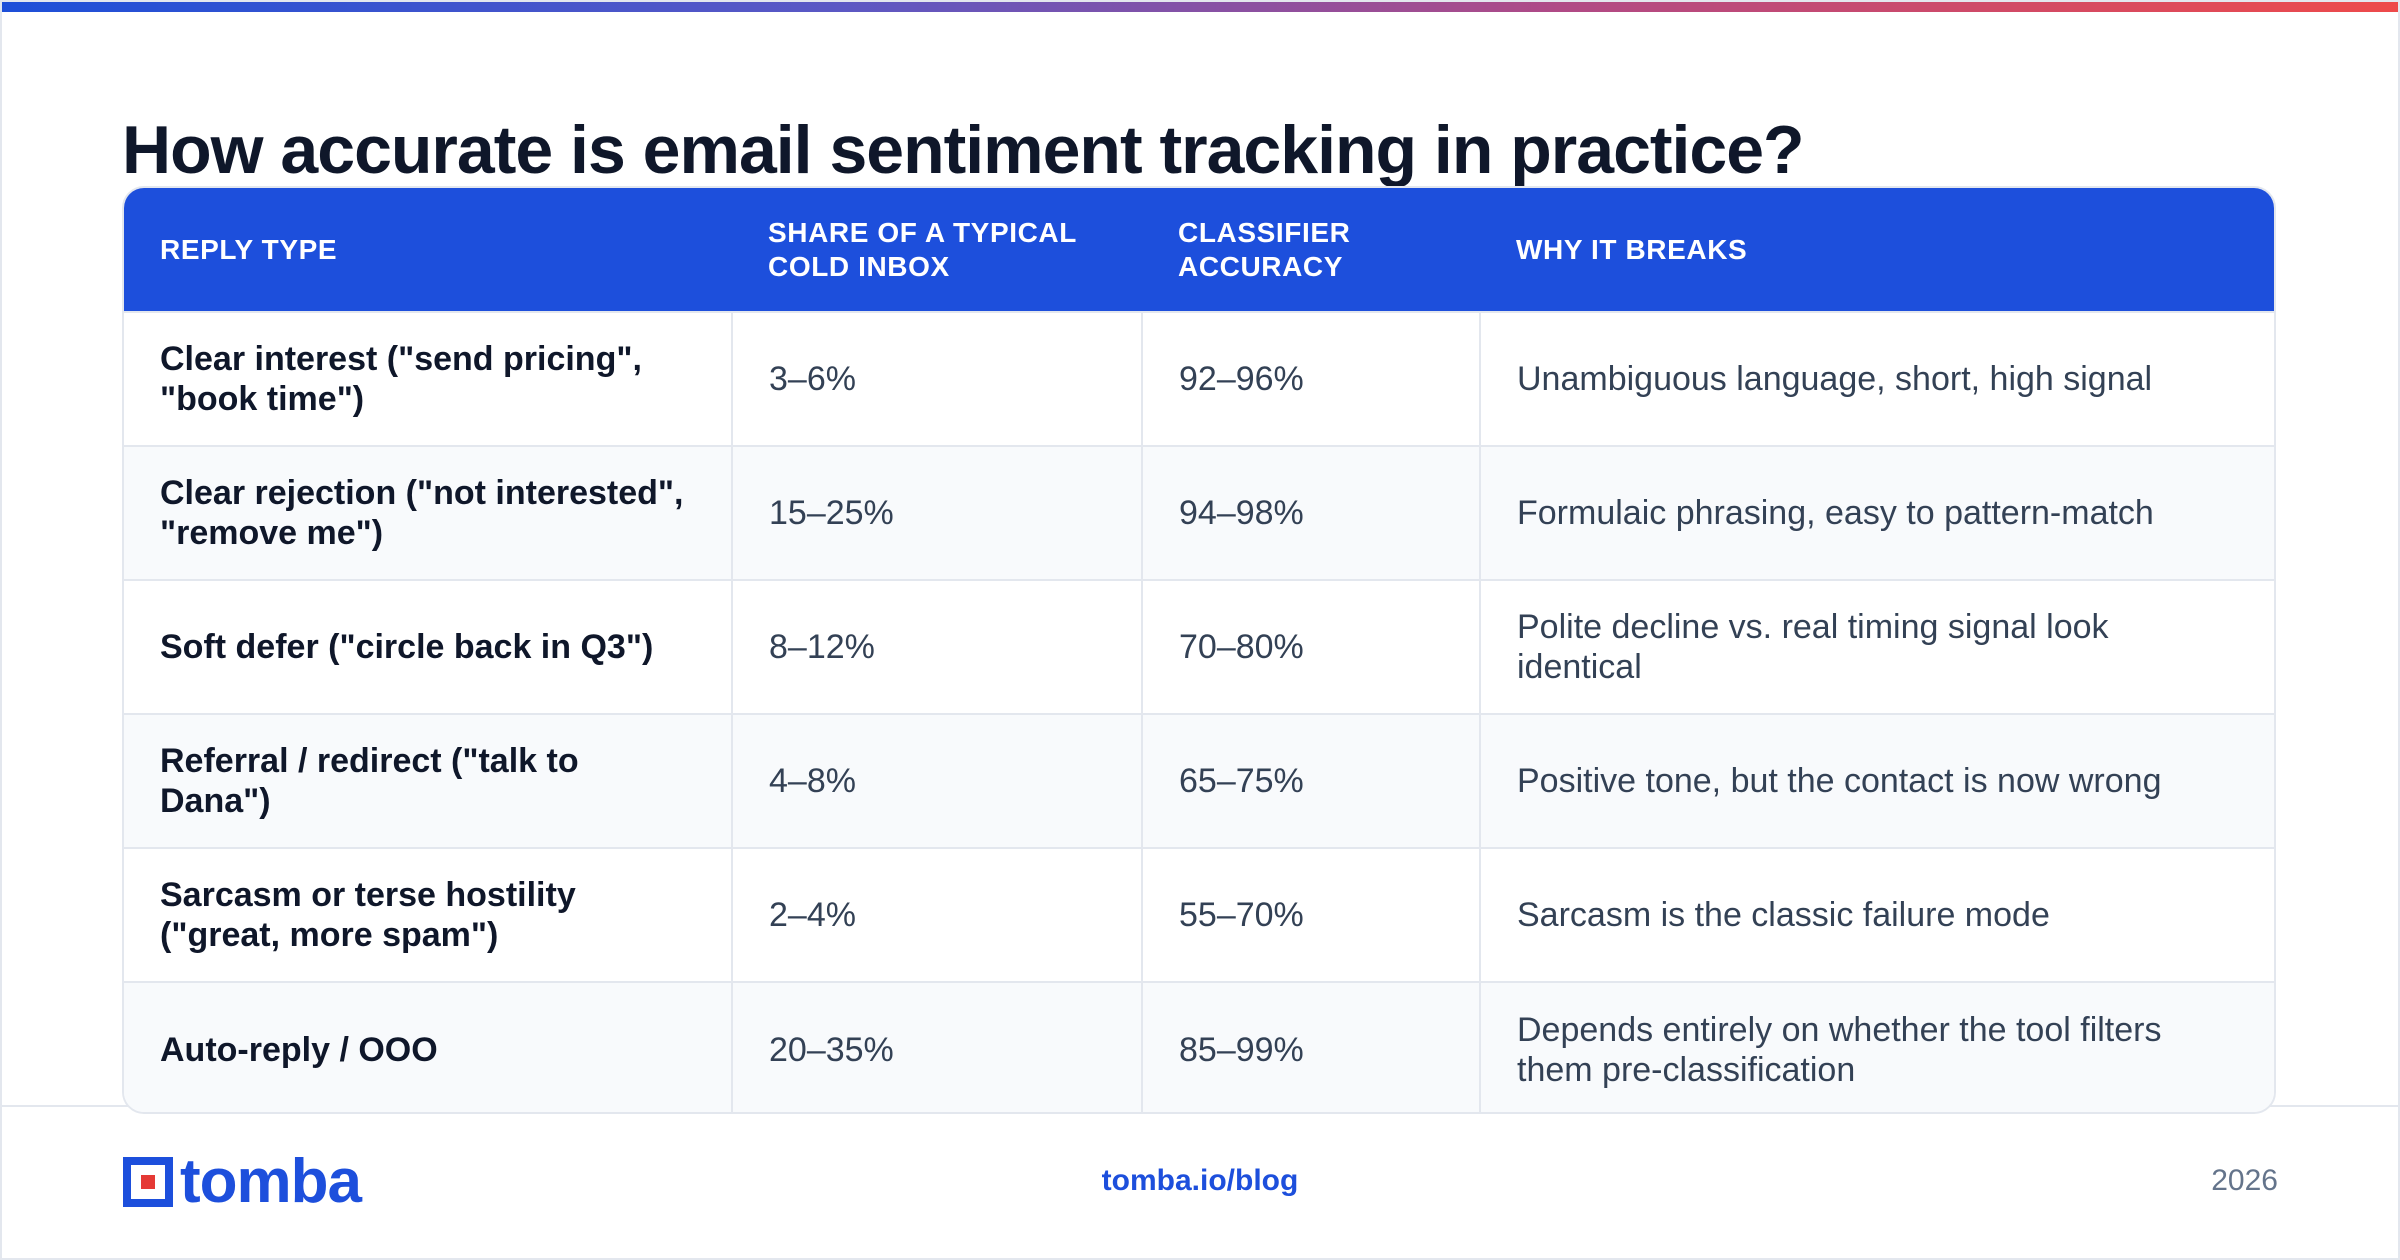  What do you see at coordinates (1310, 646) in the screenshot?
I see `cell-accuracy: 70–80%` at bounding box center [1310, 646].